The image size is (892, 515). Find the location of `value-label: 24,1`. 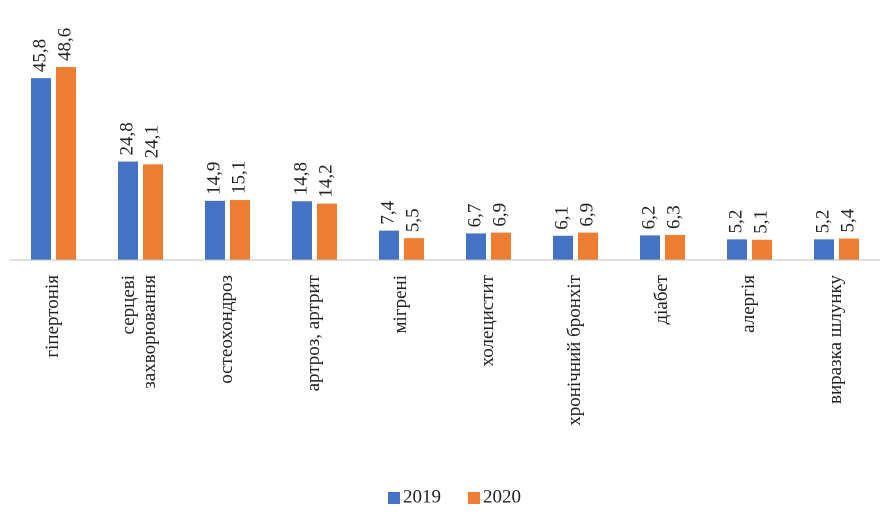

value-label: 24,1 is located at coordinates (151, 141).